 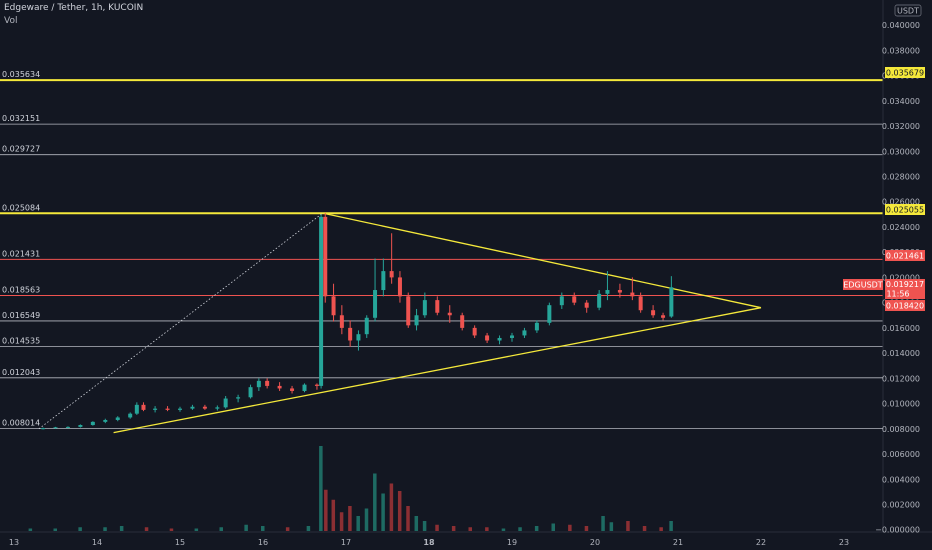 I want to click on price-tick-18: 0.004000, so click(x=901, y=479).